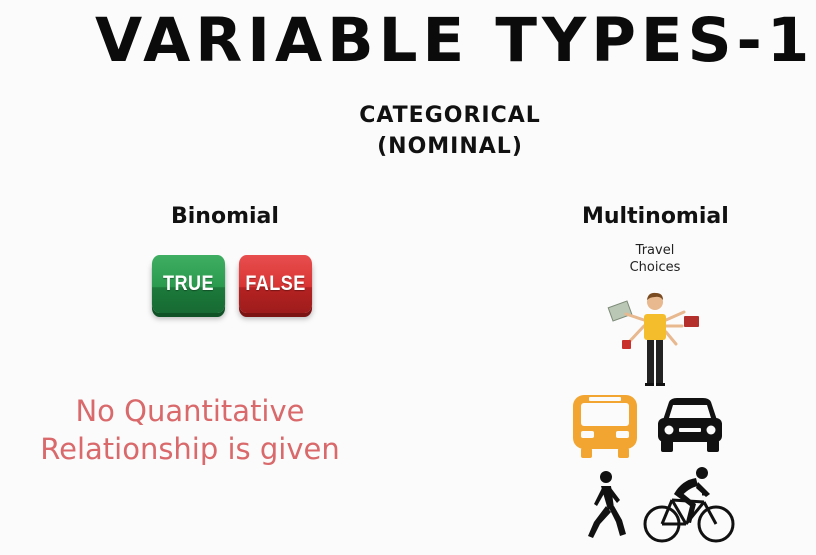 The height and width of the screenshot is (555, 816). I want to click on page-title: VARIABLE TYPES-1, so click(455, 40).